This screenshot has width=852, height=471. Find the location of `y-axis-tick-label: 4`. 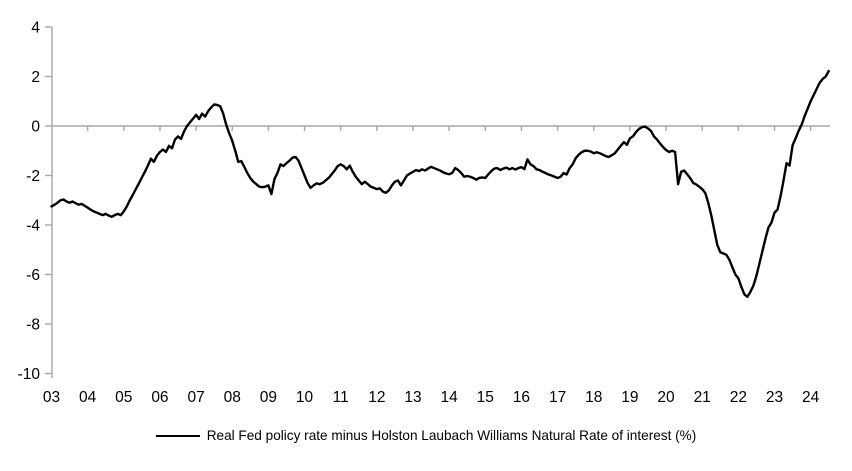

y-axis-tick-label: 4 is located at coordinates (35, 28).